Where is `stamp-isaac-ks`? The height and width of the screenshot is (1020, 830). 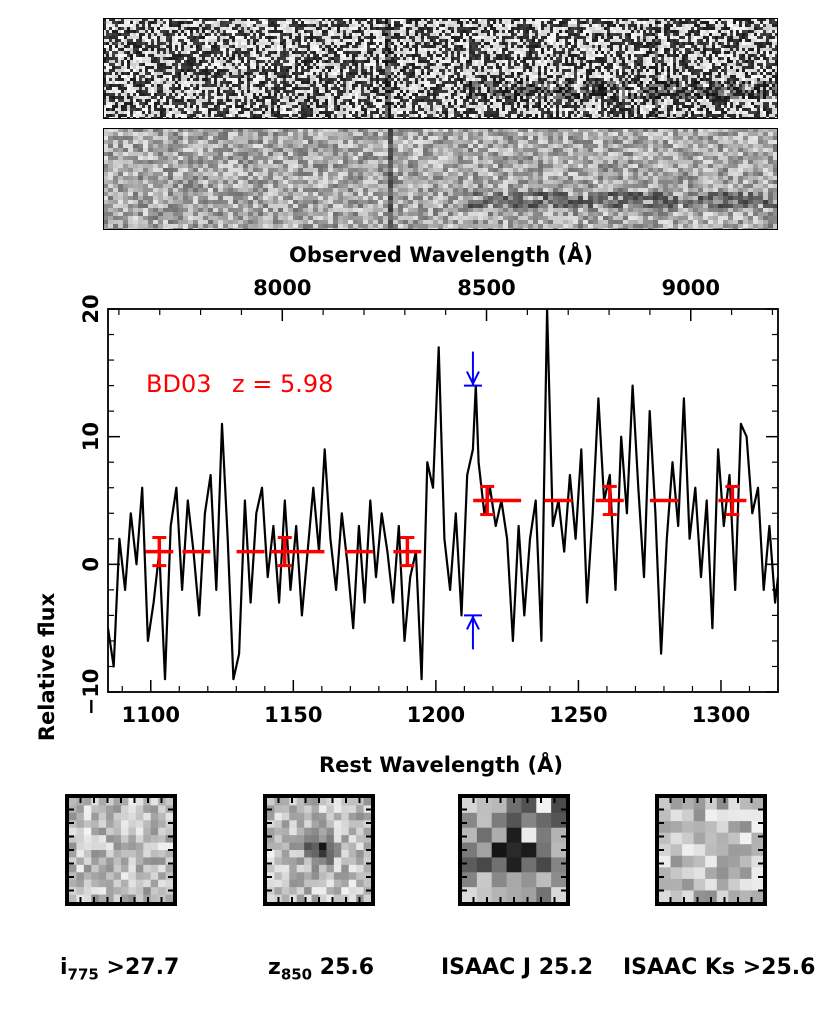
stamp-isaac-ks is located at coordinates (711, 850).